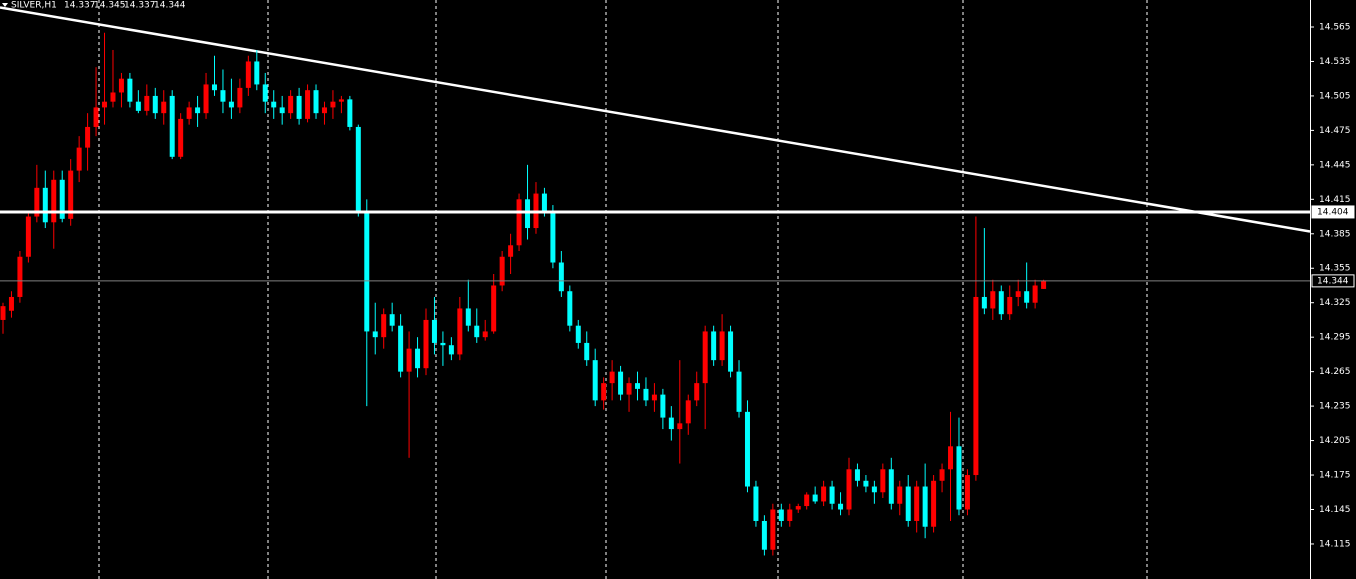  What do you see at coordinates (34, 6) in the screenshot?
I see `symbol-title: SILVER,H1` at bounding box center [34, 6].